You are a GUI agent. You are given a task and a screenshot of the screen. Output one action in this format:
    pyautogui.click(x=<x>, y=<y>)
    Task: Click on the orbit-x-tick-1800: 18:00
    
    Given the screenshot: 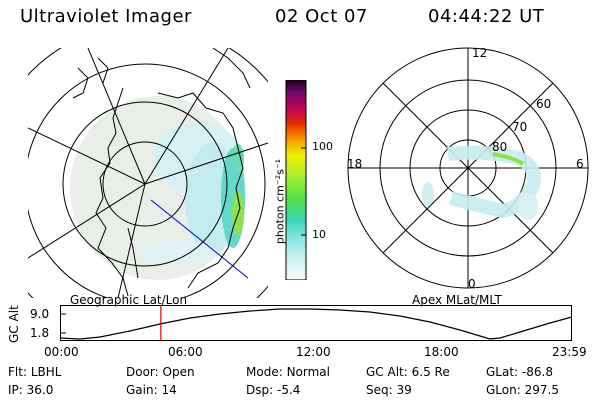 What is the action you would take?
    pyautogui.click(x=441, y=352)
    